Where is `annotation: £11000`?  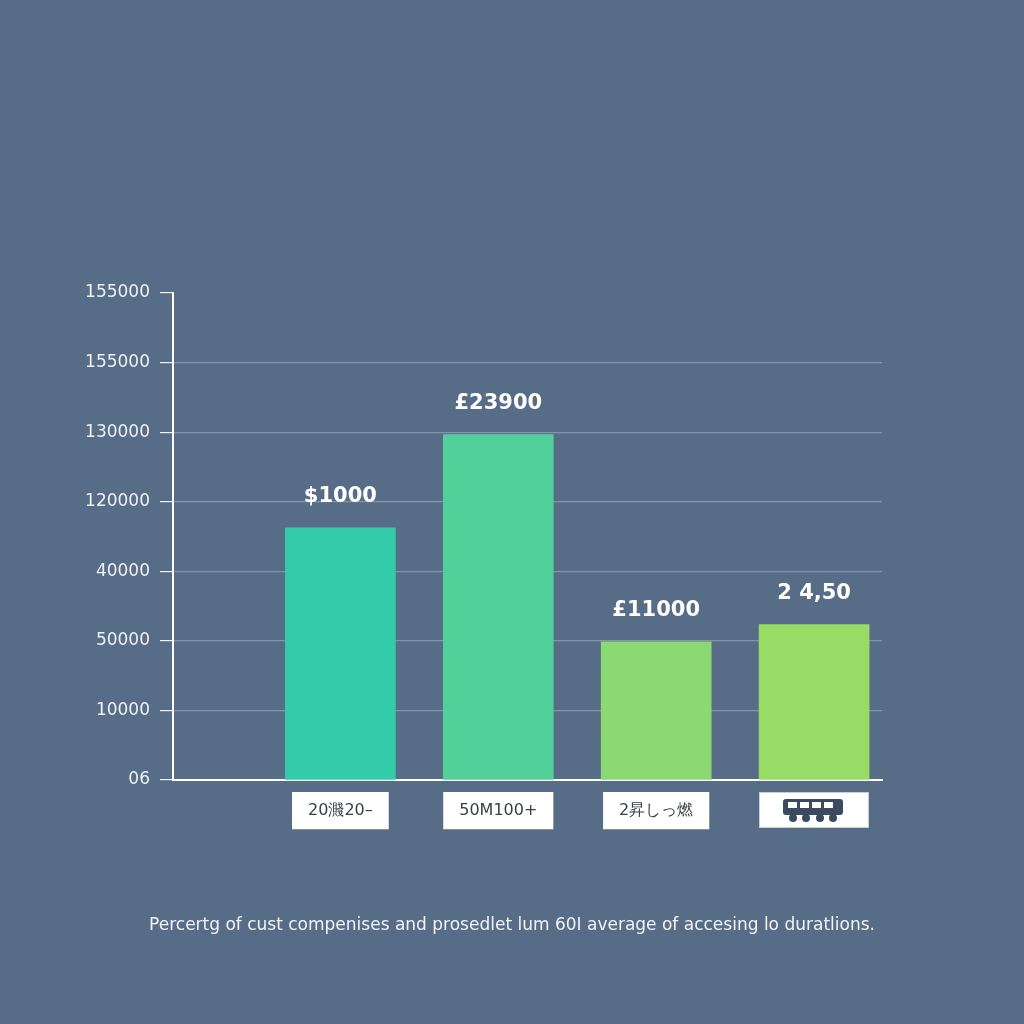 annotation: £11000 is located at coordinates (656, 609).